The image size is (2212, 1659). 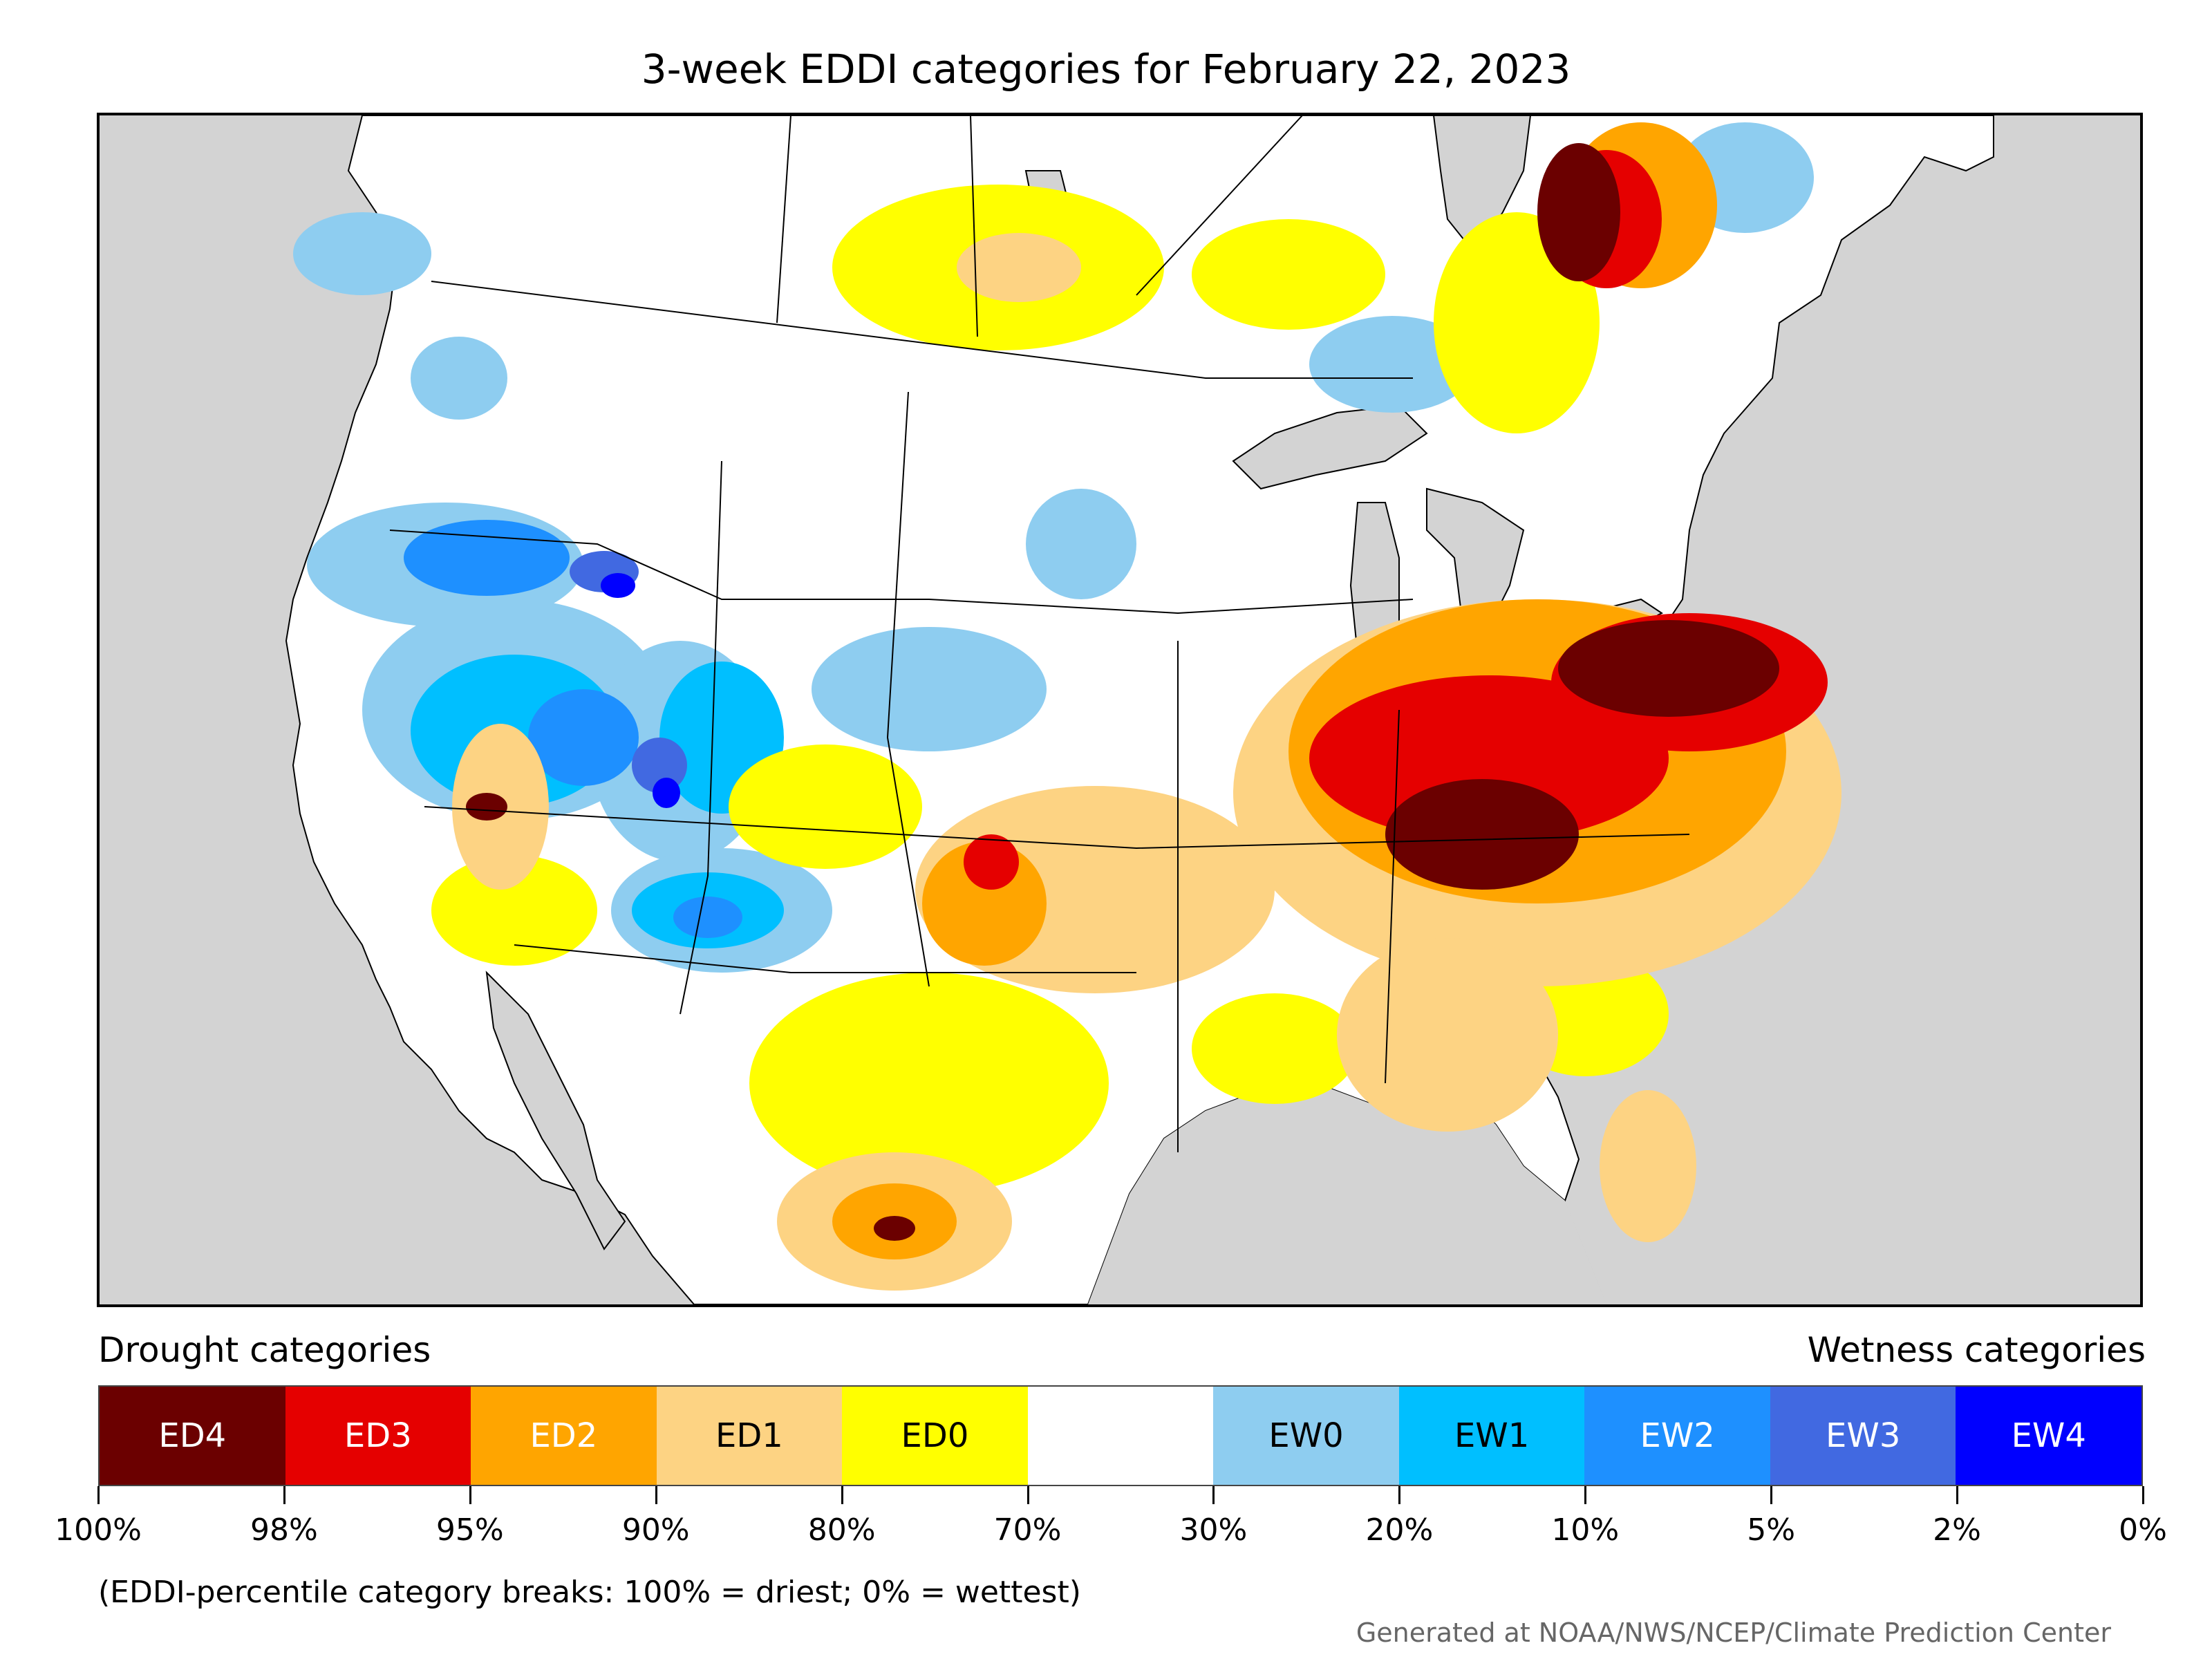 What do you see at coordinates (935, 1436) in the screenshot?
I see `legend-swatch-ed0: ED0` at bounding box center [935, 1436].